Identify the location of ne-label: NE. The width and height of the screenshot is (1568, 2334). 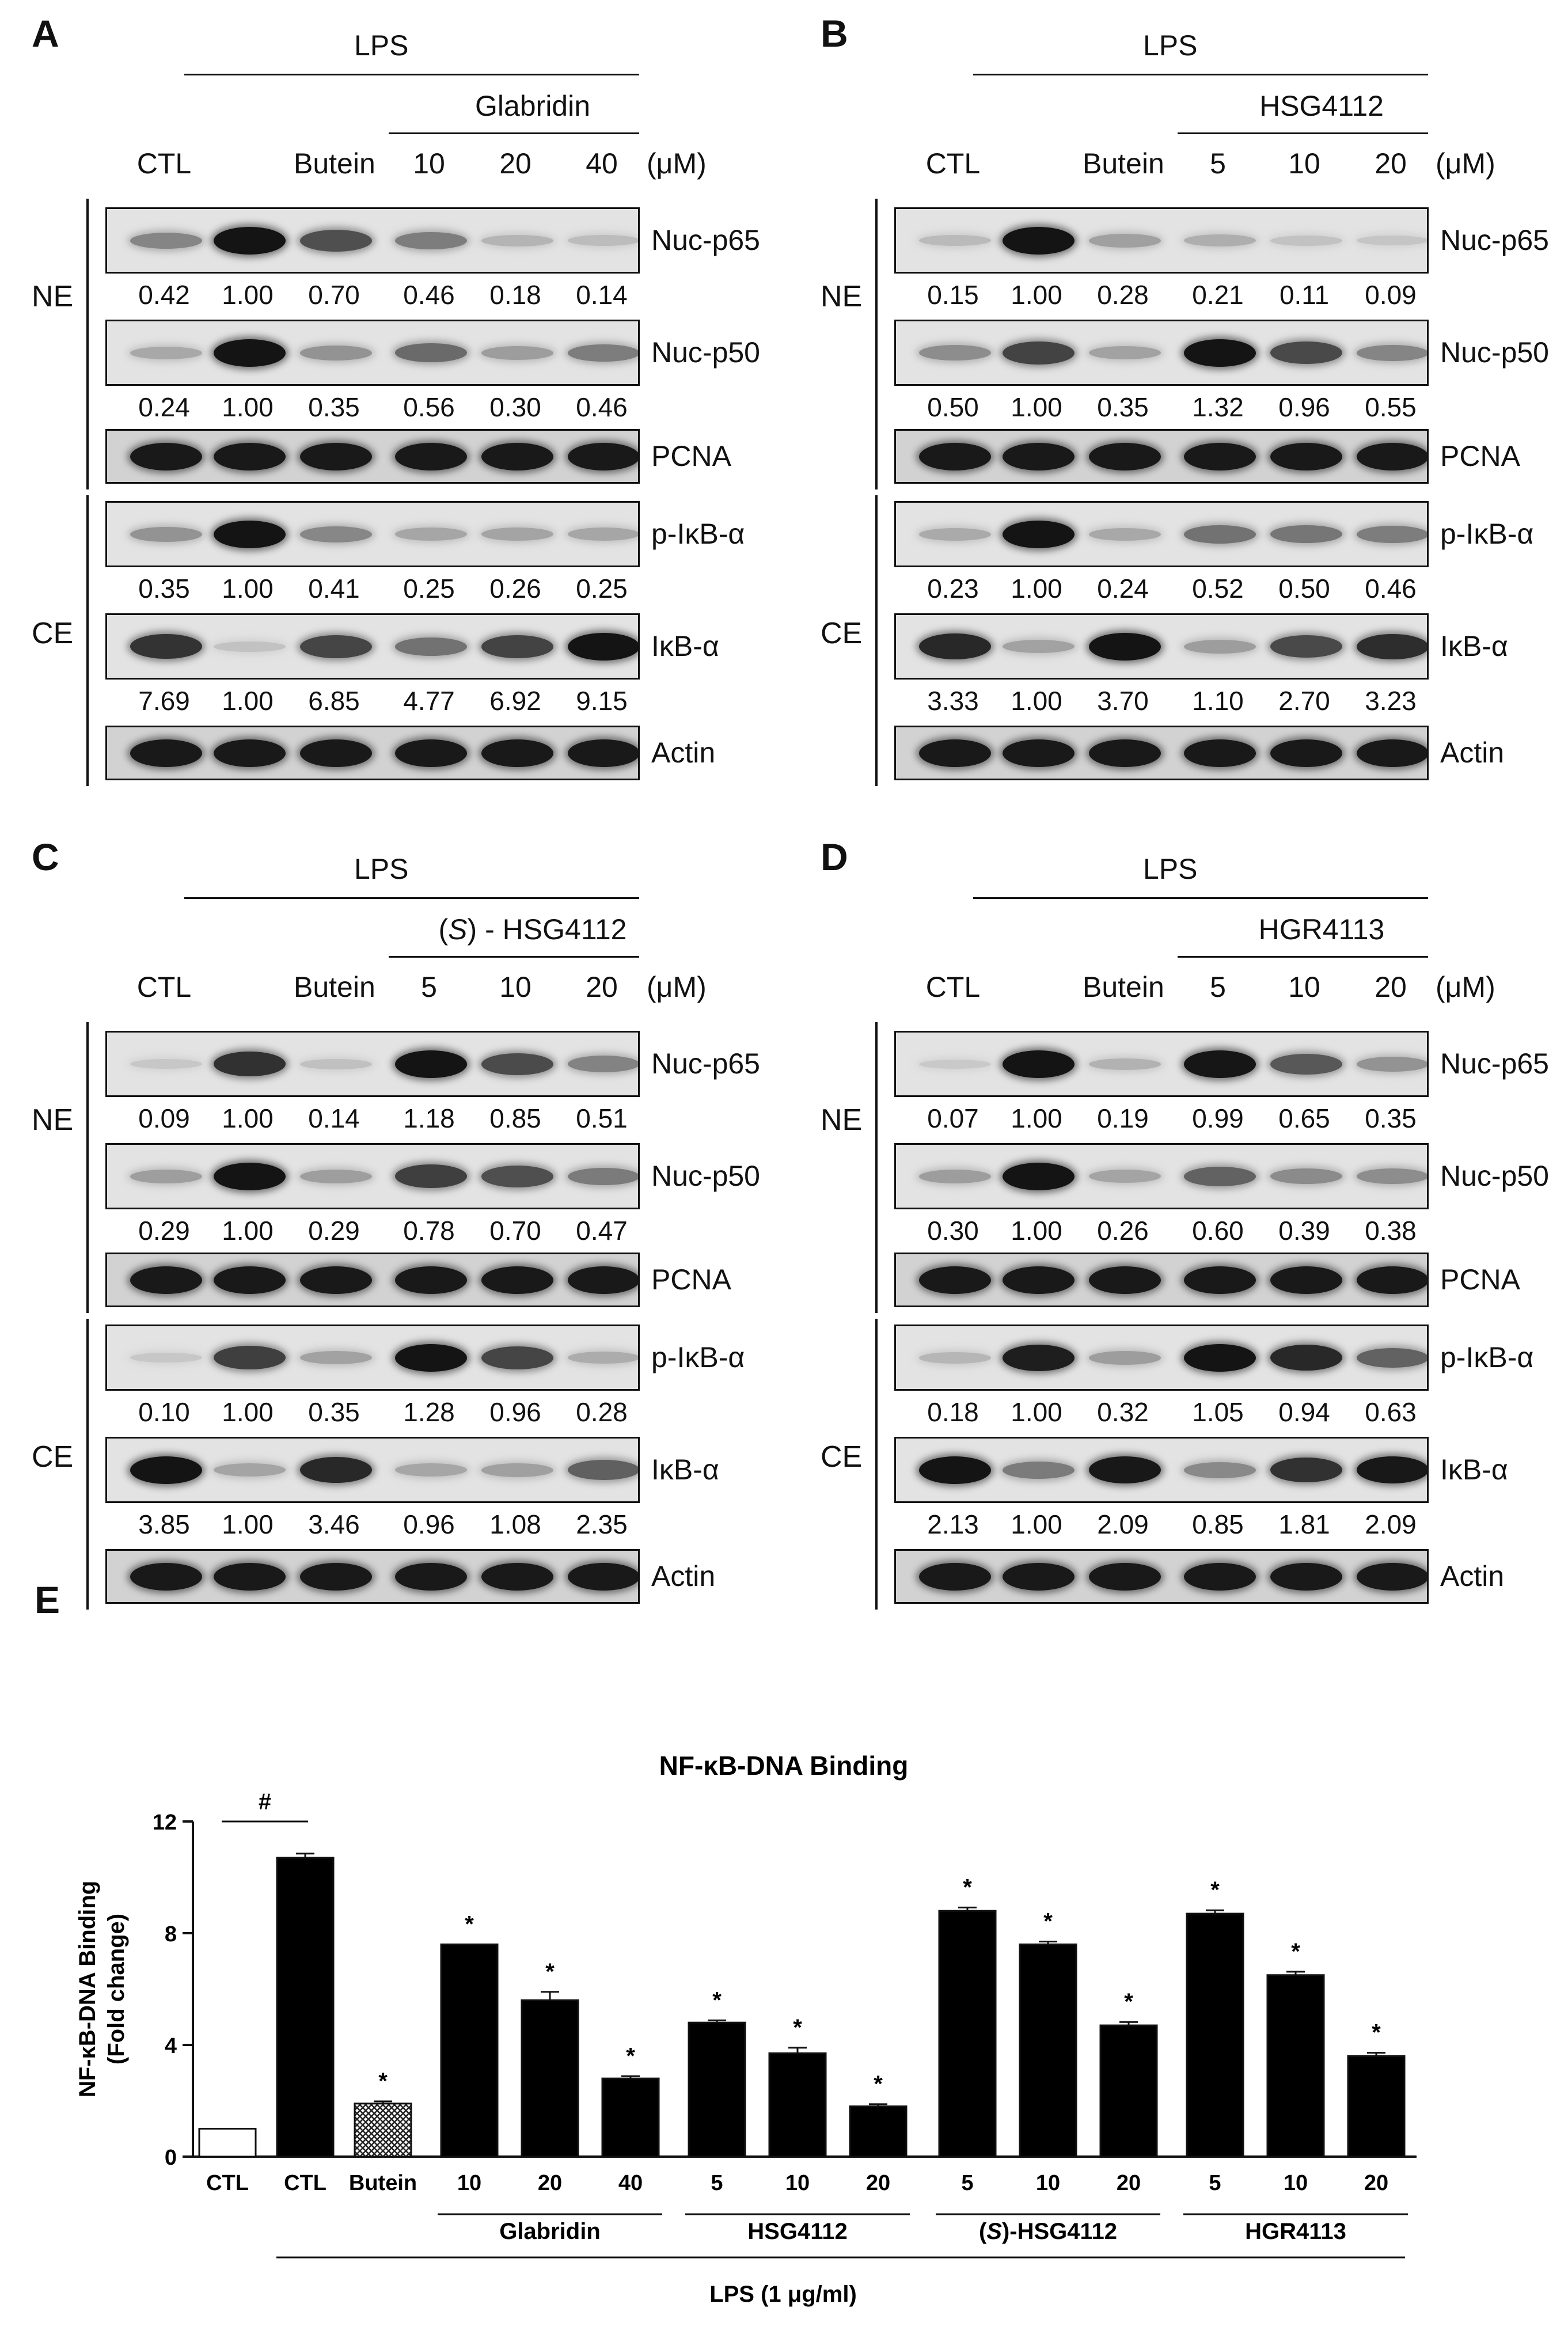
(842, 1120).